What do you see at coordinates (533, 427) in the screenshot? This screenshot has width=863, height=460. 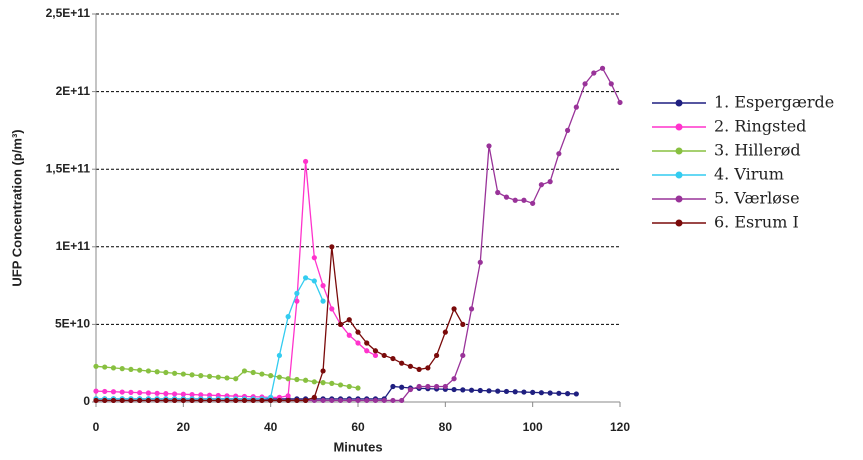 I see `x-tick-label: 100` at bounding box center [533, 427].